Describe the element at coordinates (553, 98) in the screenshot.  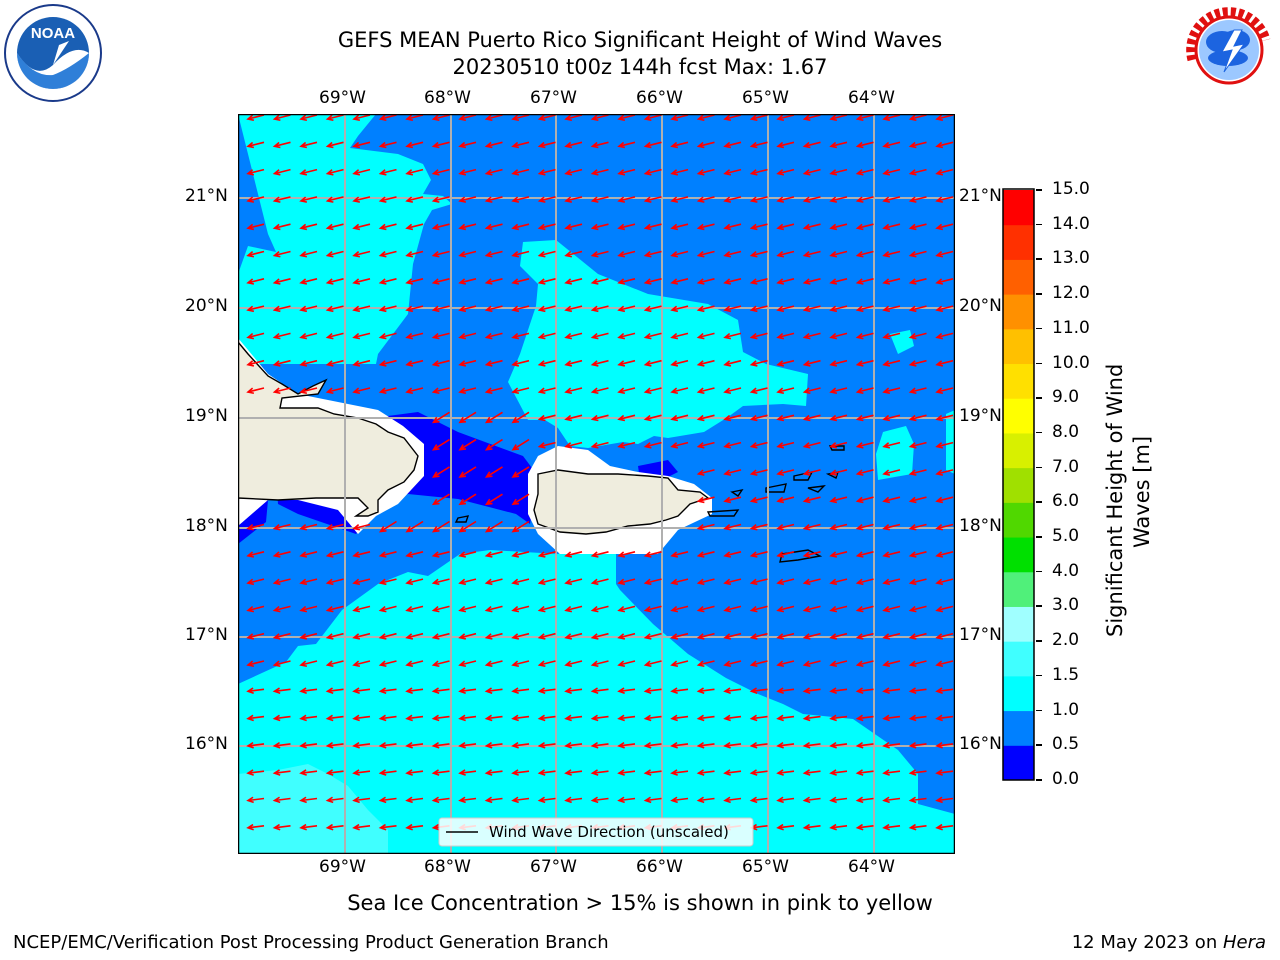
I see `lon-top-3: 67°W` at that location.